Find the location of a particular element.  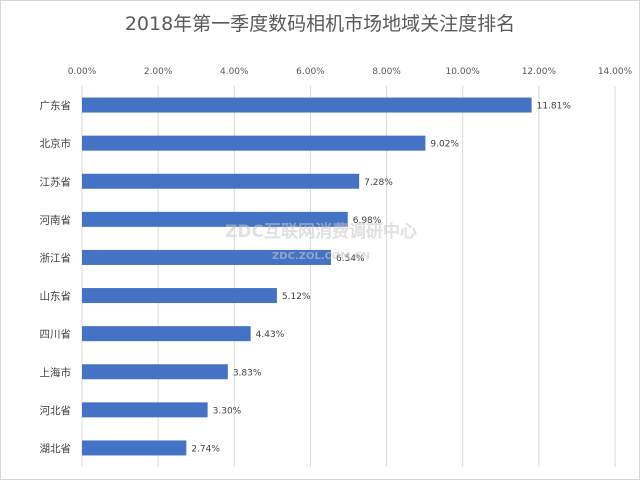

value-label: 7.28% is located at coordinates (378, 183).